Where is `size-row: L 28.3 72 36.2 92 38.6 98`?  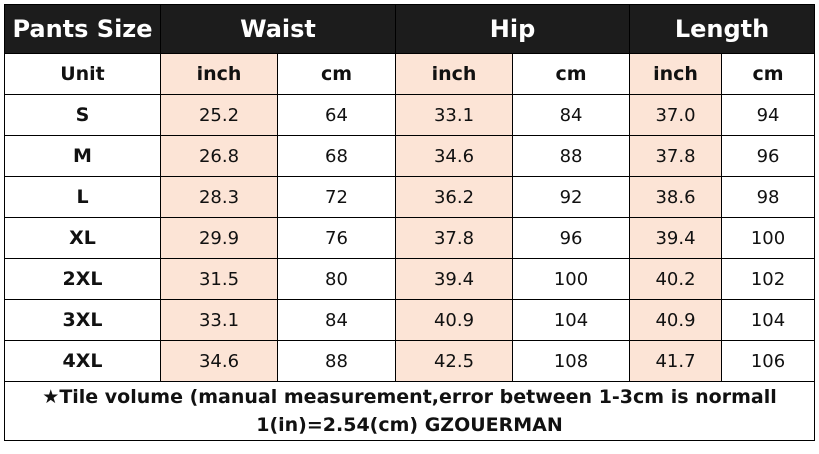 size-row: L 28.3 72 36.2 92 38.6 98 is located at coordinates (410, 197).